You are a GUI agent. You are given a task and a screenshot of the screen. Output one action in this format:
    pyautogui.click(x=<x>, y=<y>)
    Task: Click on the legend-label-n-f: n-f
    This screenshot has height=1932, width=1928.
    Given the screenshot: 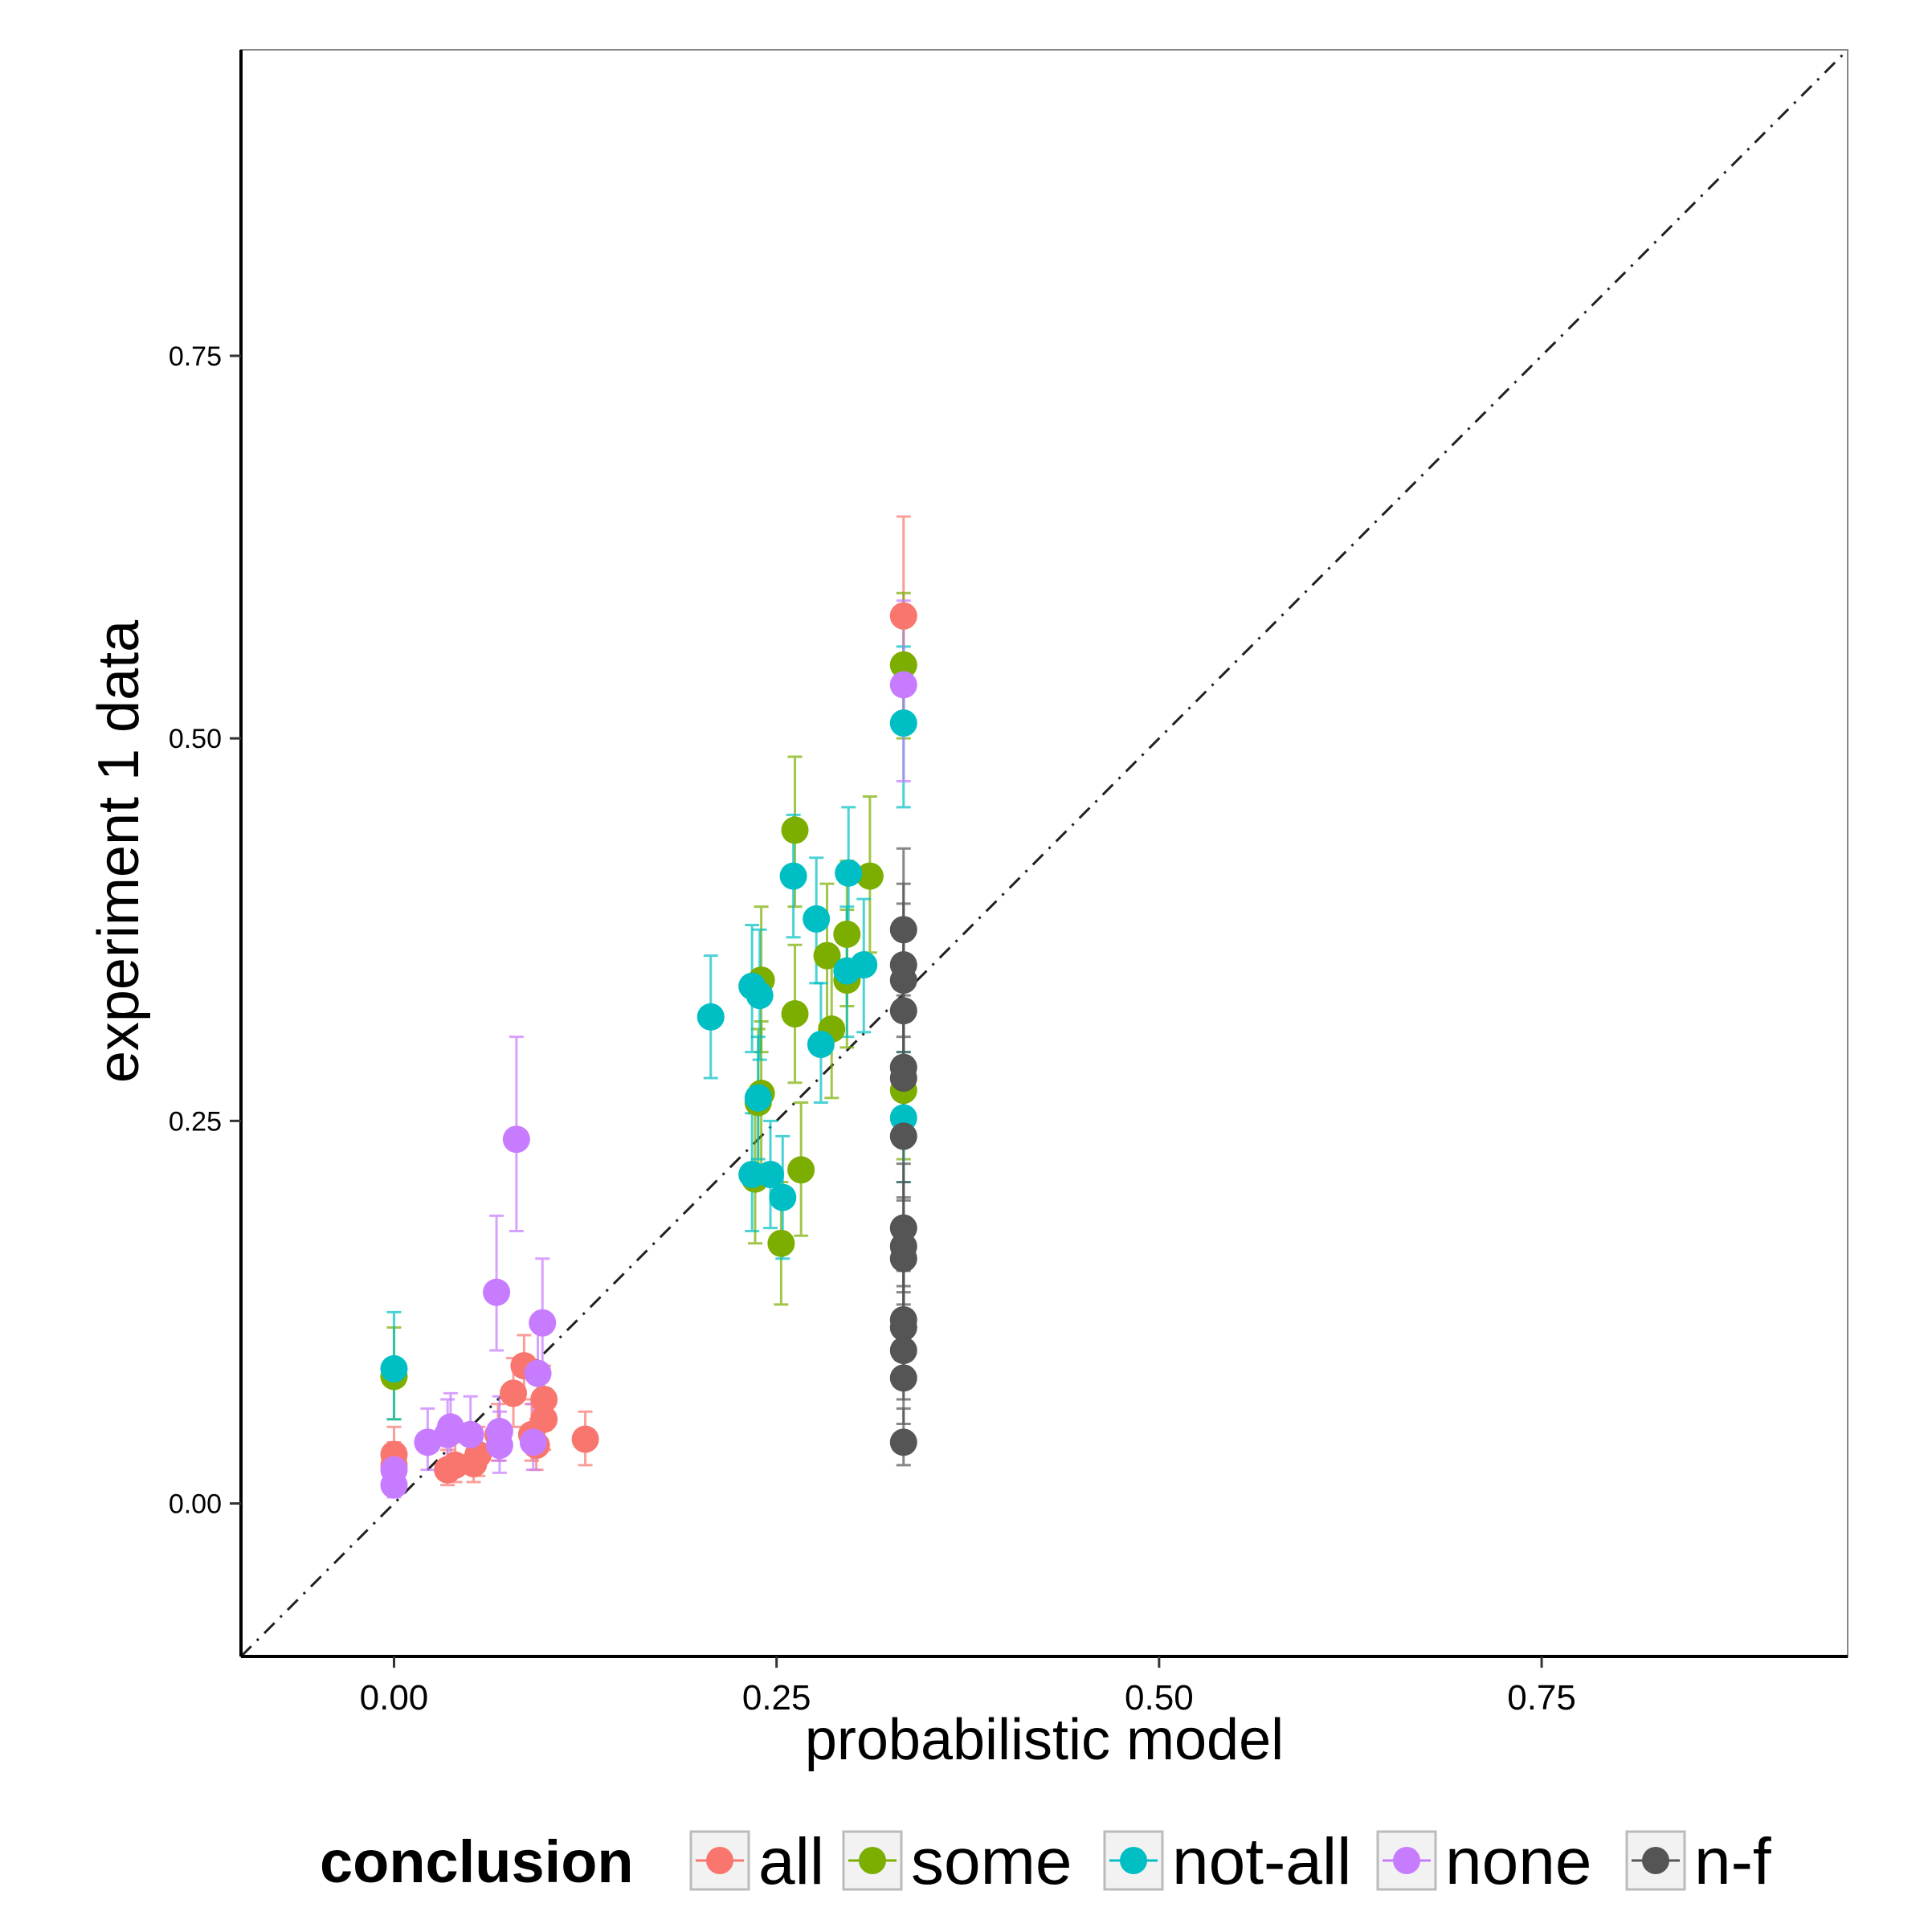 What is the action you would take?
    pyautogui.click(x=1733, y=1861)
    